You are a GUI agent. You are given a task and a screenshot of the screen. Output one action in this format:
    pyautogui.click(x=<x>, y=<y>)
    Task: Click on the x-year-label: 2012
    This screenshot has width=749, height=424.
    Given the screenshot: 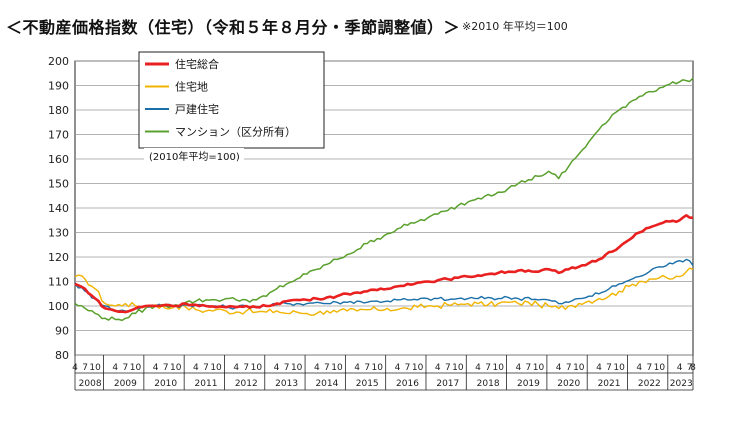 What is the action you would take?
    pyautogui.click(x=246, y=384)
    